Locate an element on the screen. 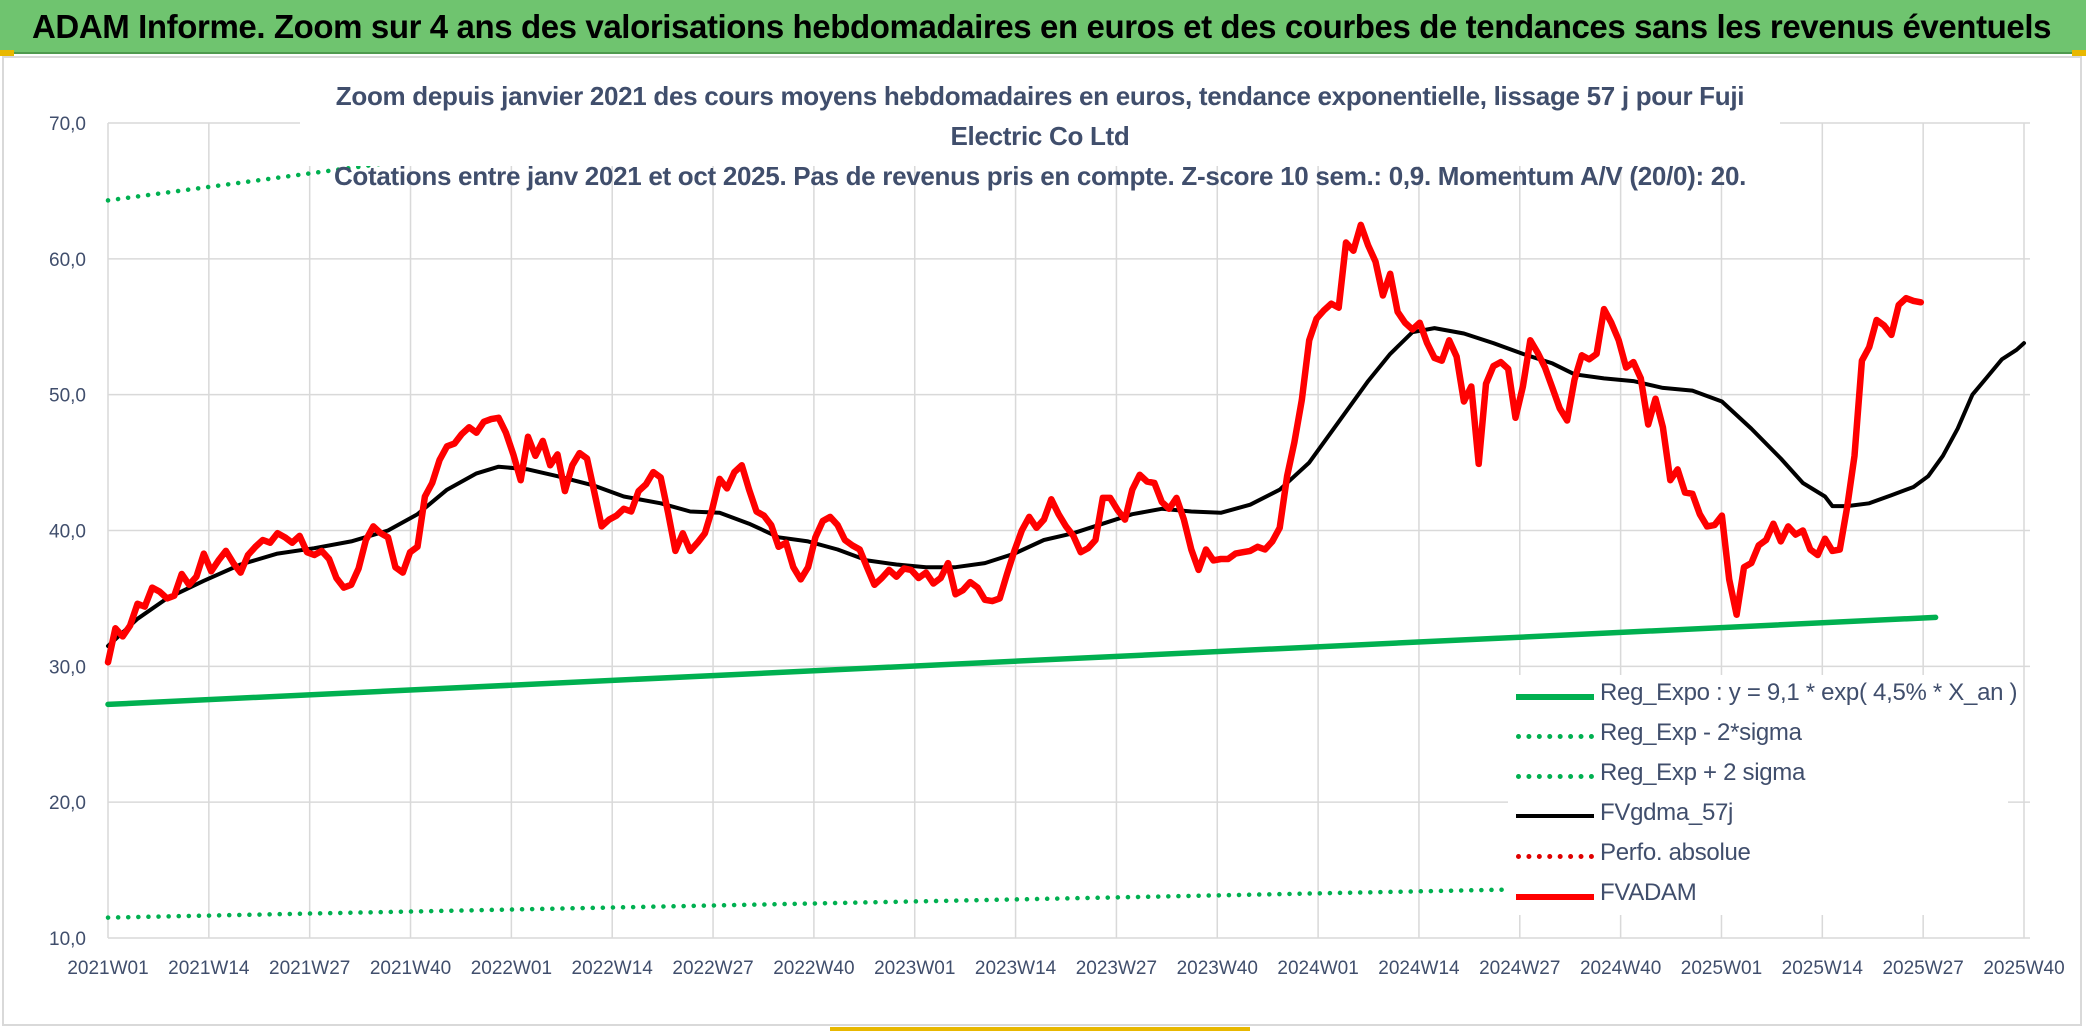 This screenshot has width=2086, height=1031. legend-item: Reg_Exp + 2 sigma is located at coordinates (1758, 775).